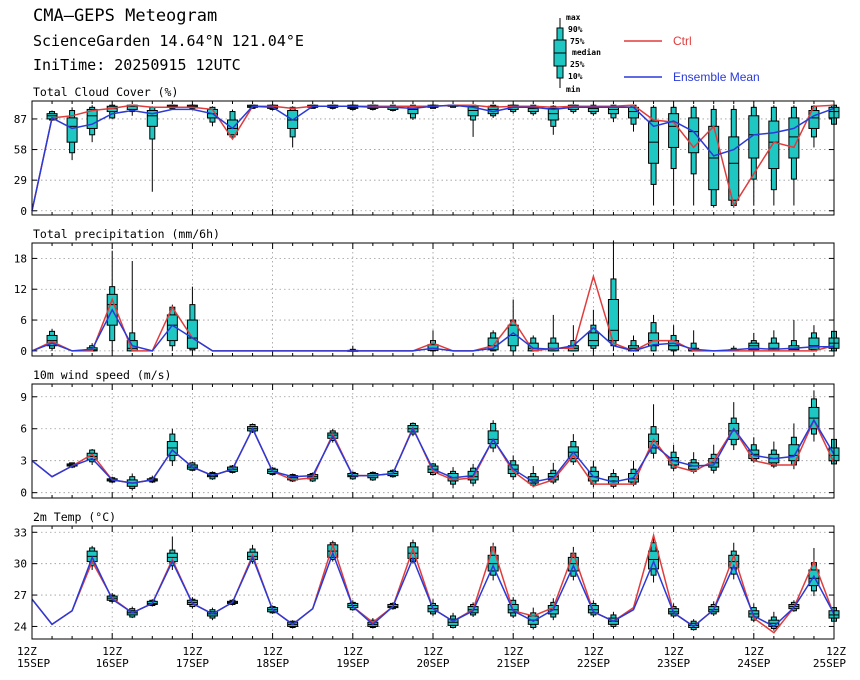  Describe the element at coordinates (102, 375) in the screenshot. I see `panel-title: 10m wind speed (m/s)` at that location.